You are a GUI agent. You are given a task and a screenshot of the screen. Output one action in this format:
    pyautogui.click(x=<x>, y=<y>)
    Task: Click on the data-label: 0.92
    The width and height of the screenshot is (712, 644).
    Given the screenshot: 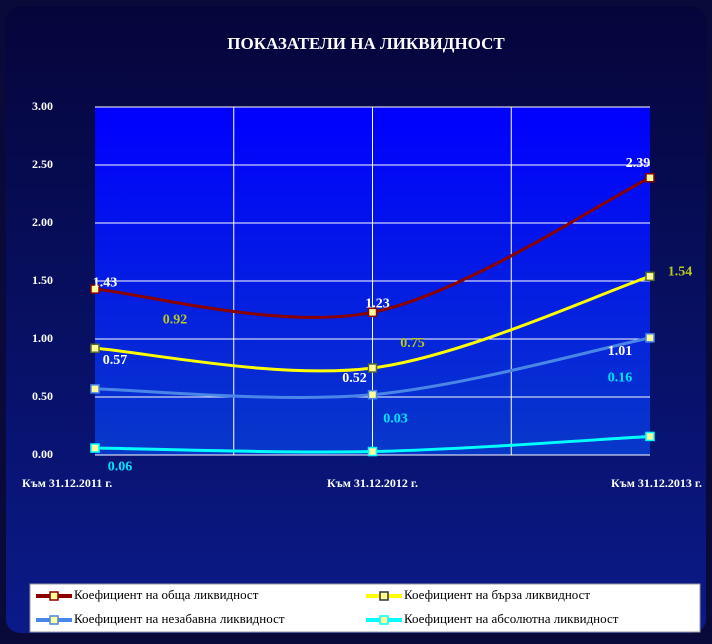 What is the action you would take?
    pyautogui.click(x=175, y=319)
    